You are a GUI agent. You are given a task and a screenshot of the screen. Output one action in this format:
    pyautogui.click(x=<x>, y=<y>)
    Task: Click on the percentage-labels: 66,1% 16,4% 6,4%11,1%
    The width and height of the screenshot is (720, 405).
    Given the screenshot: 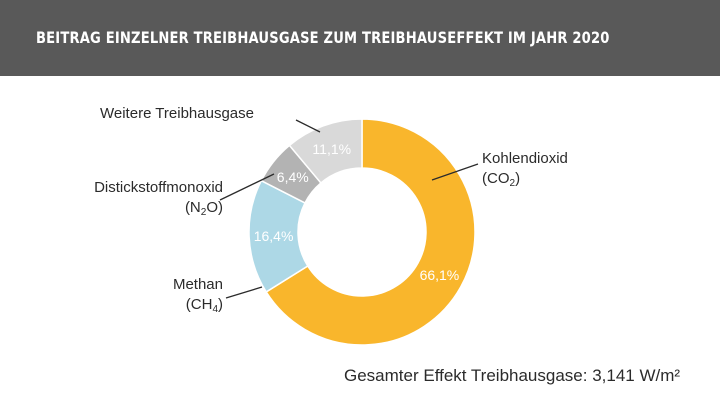 What is the action you would take?
    pyautogui.click(x=357, y=212)
    